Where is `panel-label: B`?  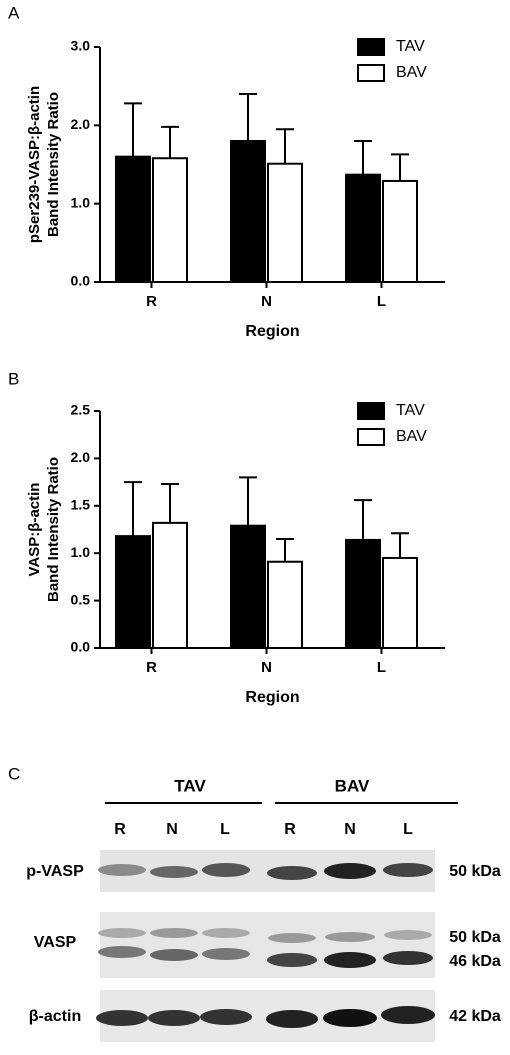 panel-label: B is located at coordinates (13, 378).